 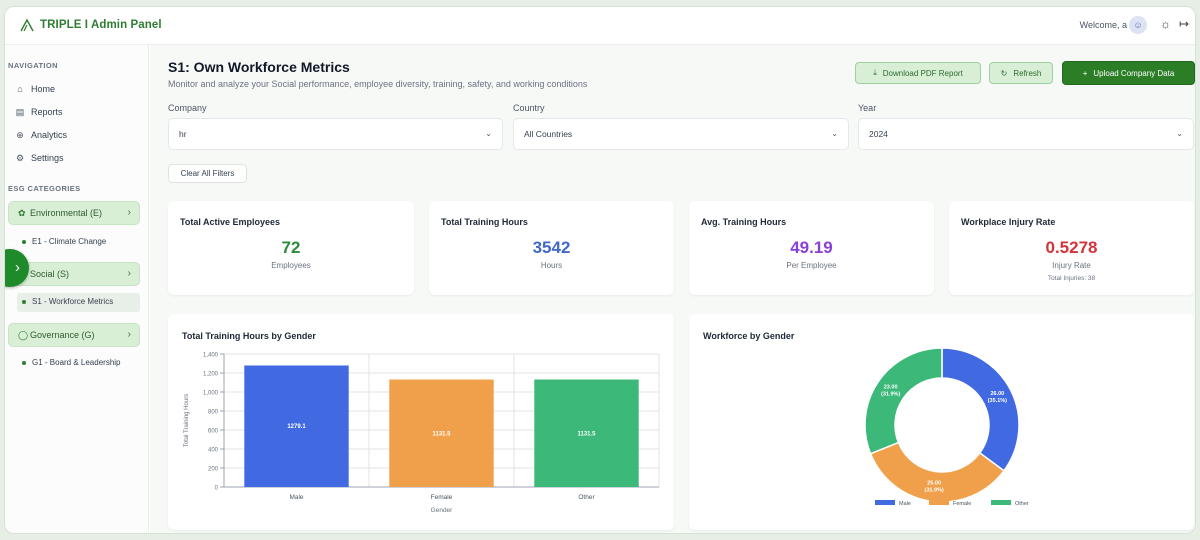 What do you see at coordinates (47, 112) in the screenshot?
I see `sidebar-item-label: Reports` at bounding box center [47, 112].